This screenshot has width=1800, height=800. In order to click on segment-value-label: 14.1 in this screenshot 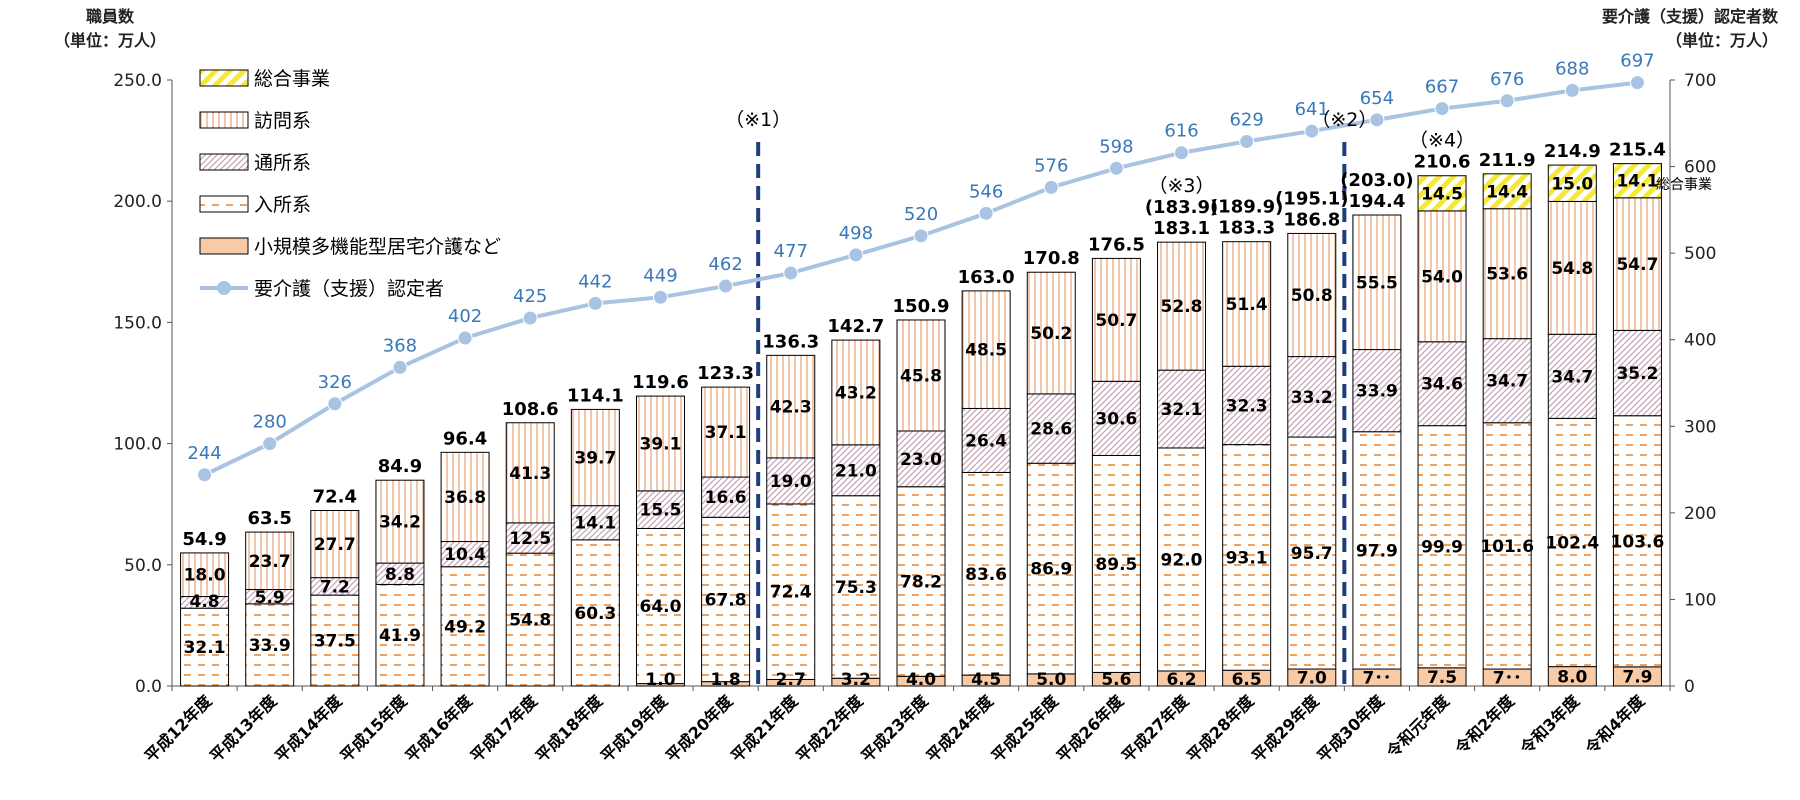, I will do `click(595, 524)`.